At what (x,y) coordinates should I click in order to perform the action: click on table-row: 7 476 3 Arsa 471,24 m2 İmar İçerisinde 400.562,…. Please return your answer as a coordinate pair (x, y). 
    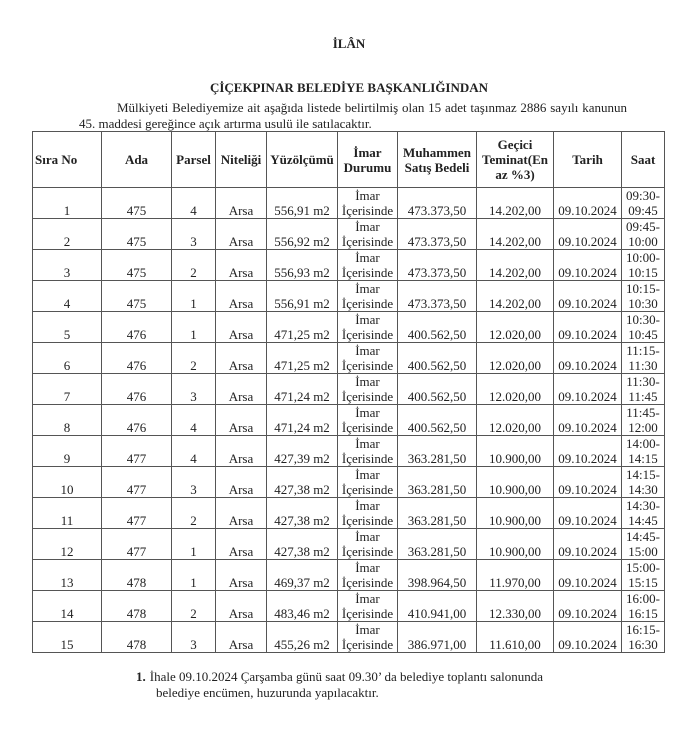
    Looking at the image, I should click on (348, 389).